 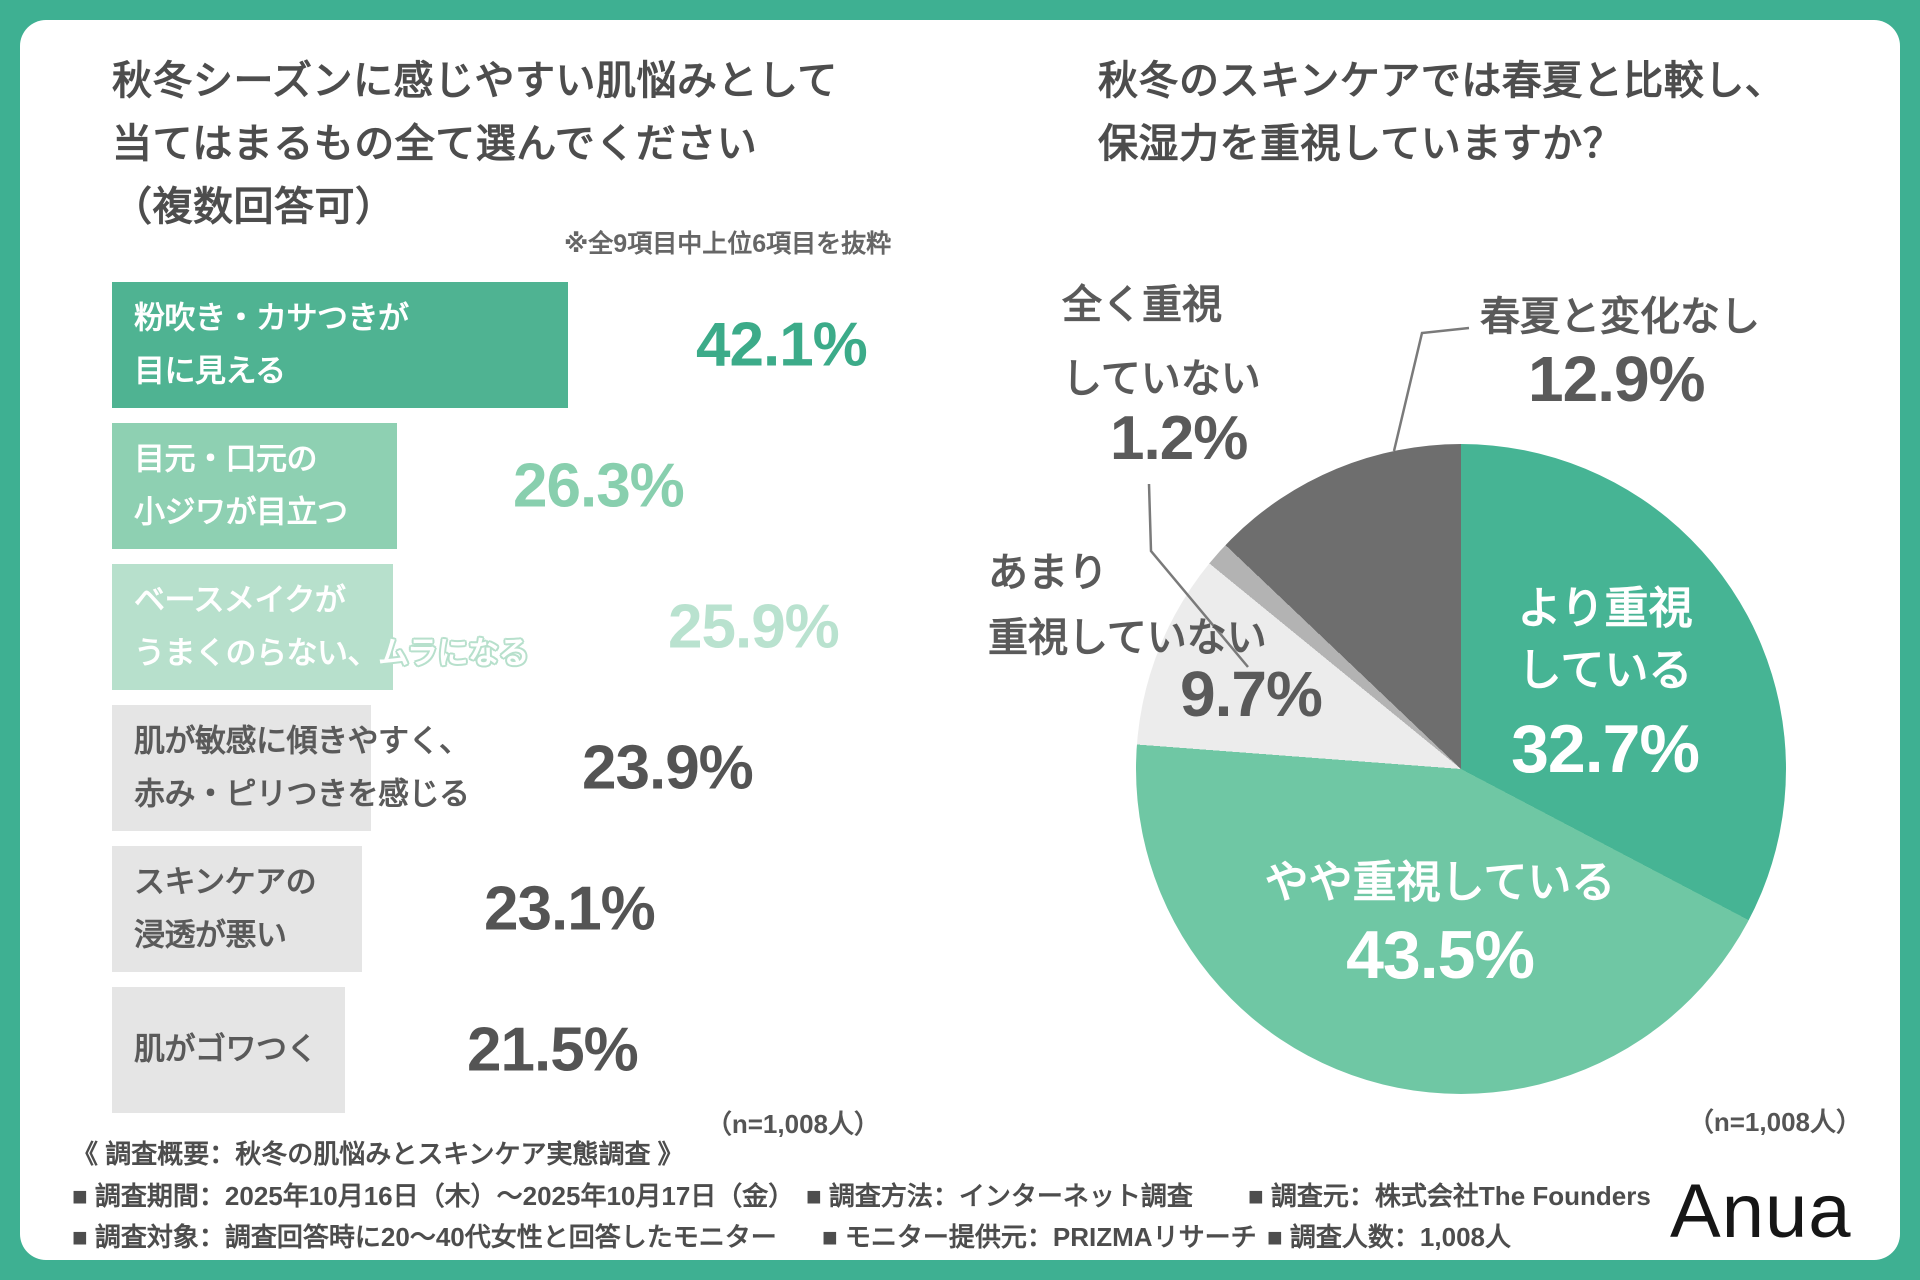 What do you see at coordinates (728, 244) in the screenshot?
I see `excerpt-note: ※全9項目中上位6項目を抜粋` at bounding box center [728, 244].